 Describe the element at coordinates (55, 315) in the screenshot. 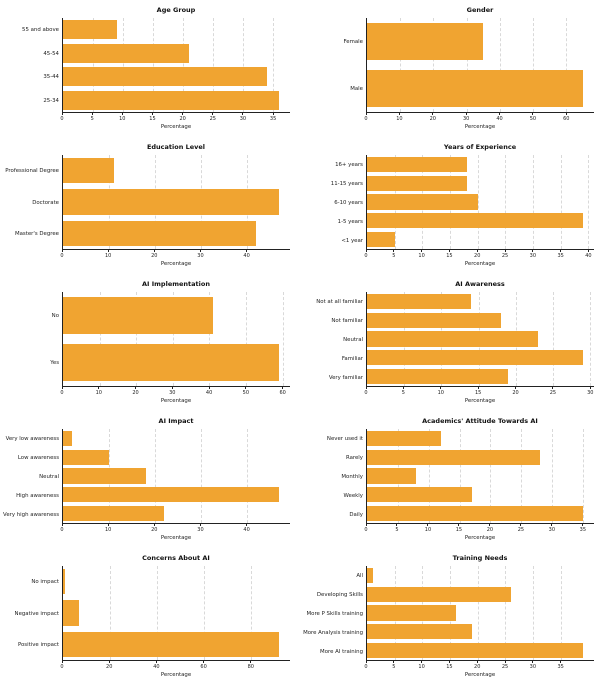

I see `category-label: No` at that location.